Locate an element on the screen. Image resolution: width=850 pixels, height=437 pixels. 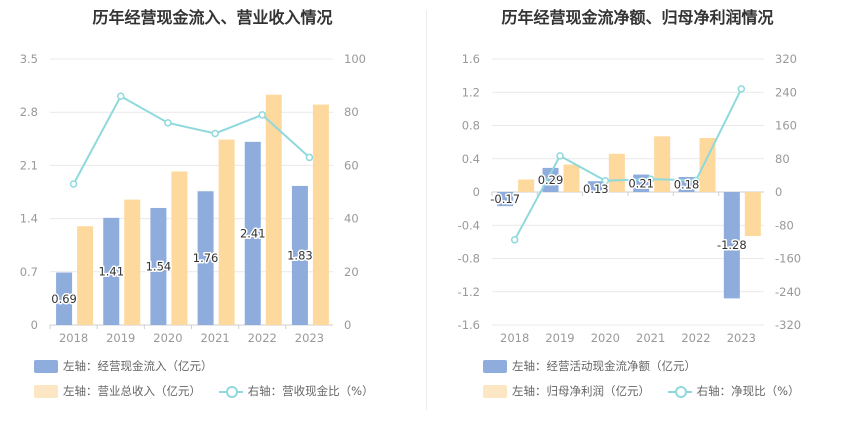
right-legend-line: 右轴：净现比（%） is located at coordinates (733, 391).